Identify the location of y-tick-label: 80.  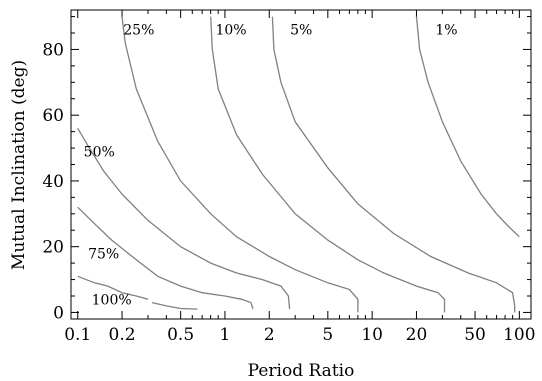
(53, 50).